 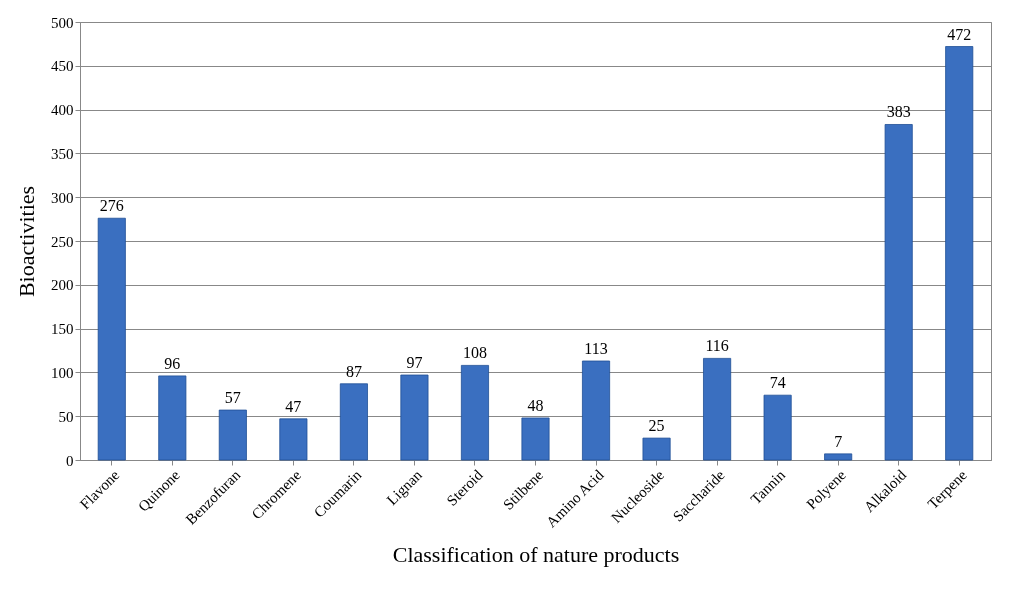 What do you see at coordinates (62, 372) in the screenshot?
I see `y-tick-label: 100` at bounding box center [62, 372].